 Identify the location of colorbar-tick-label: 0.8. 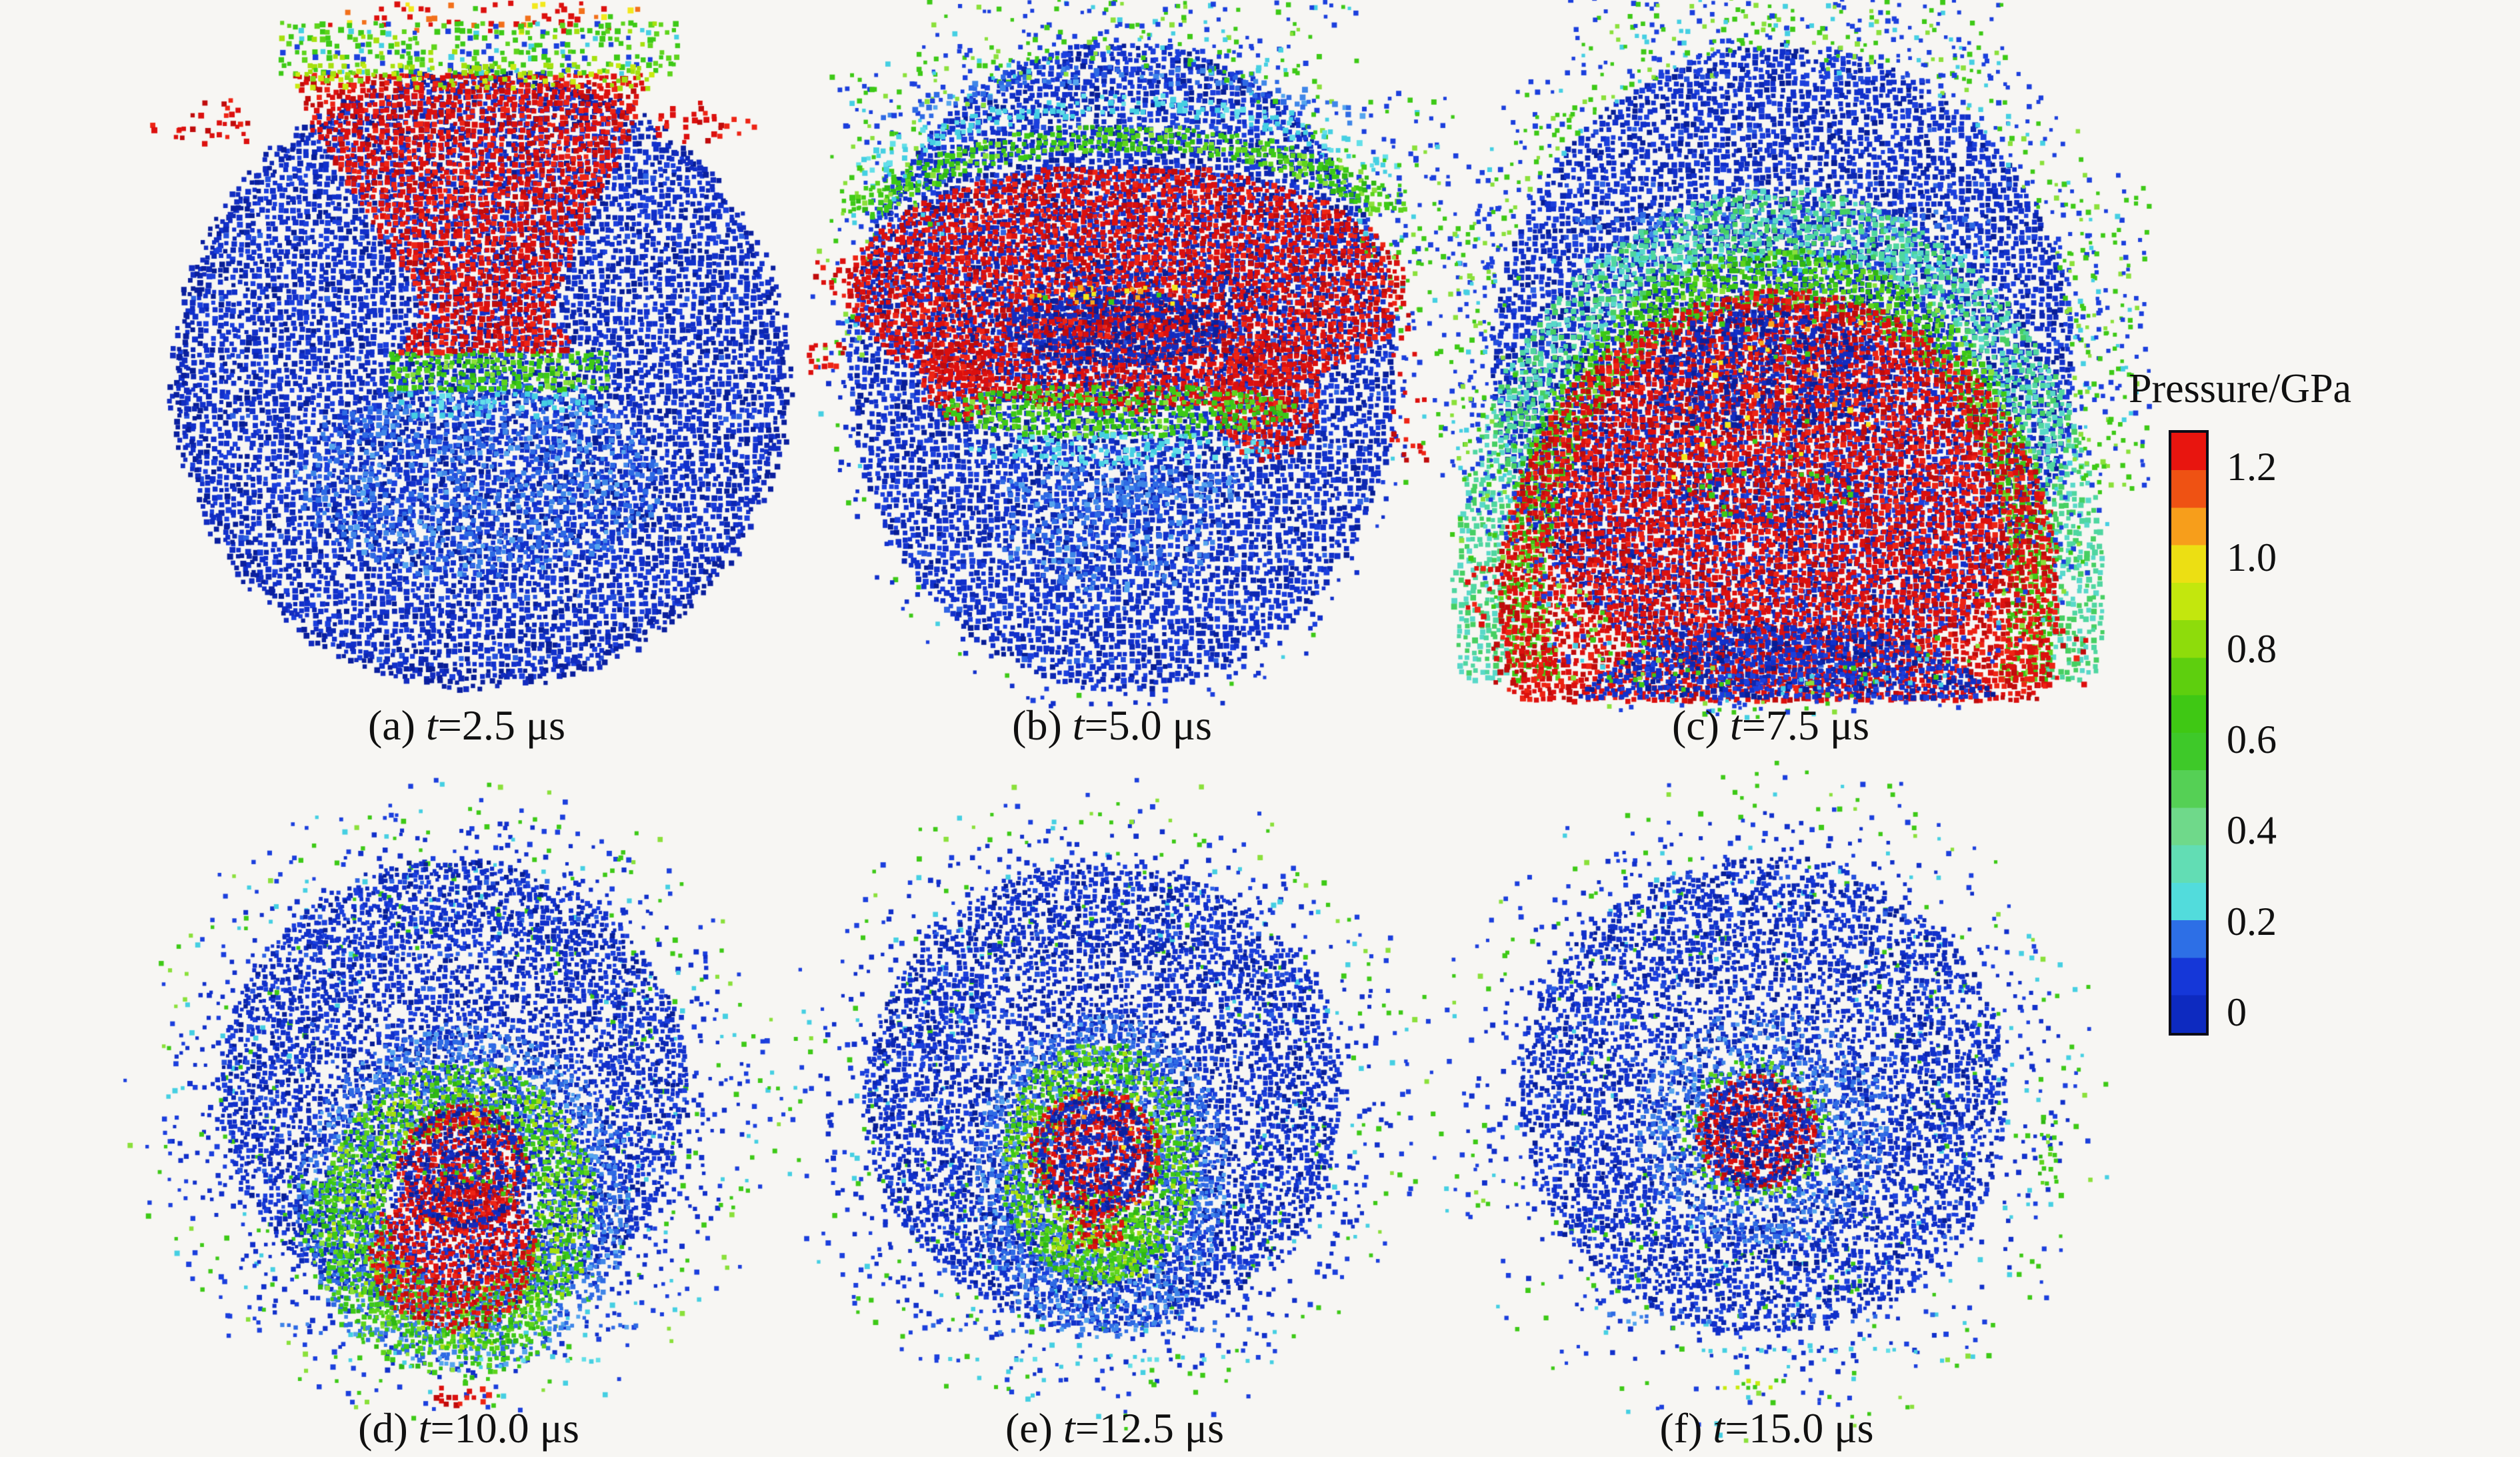
(2252, 648).